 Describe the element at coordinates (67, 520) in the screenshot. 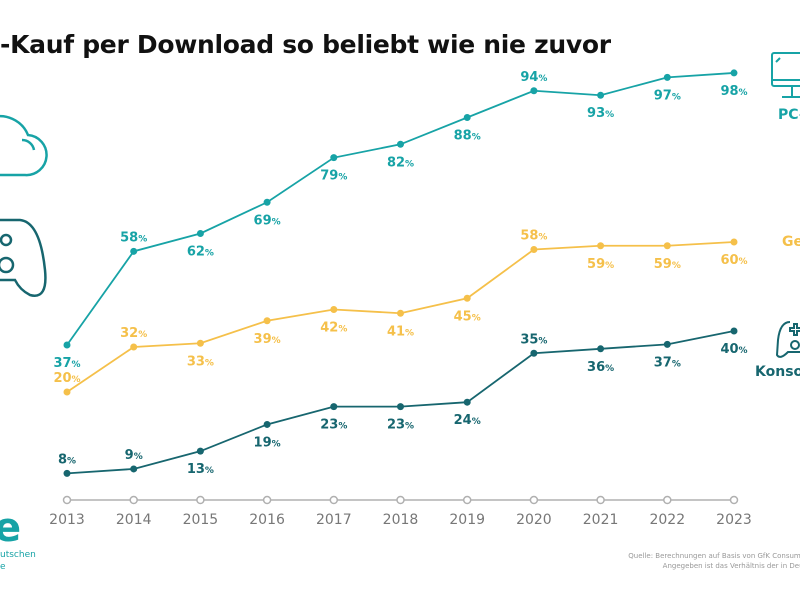

I see `x-tick-label: 2013` at that location.